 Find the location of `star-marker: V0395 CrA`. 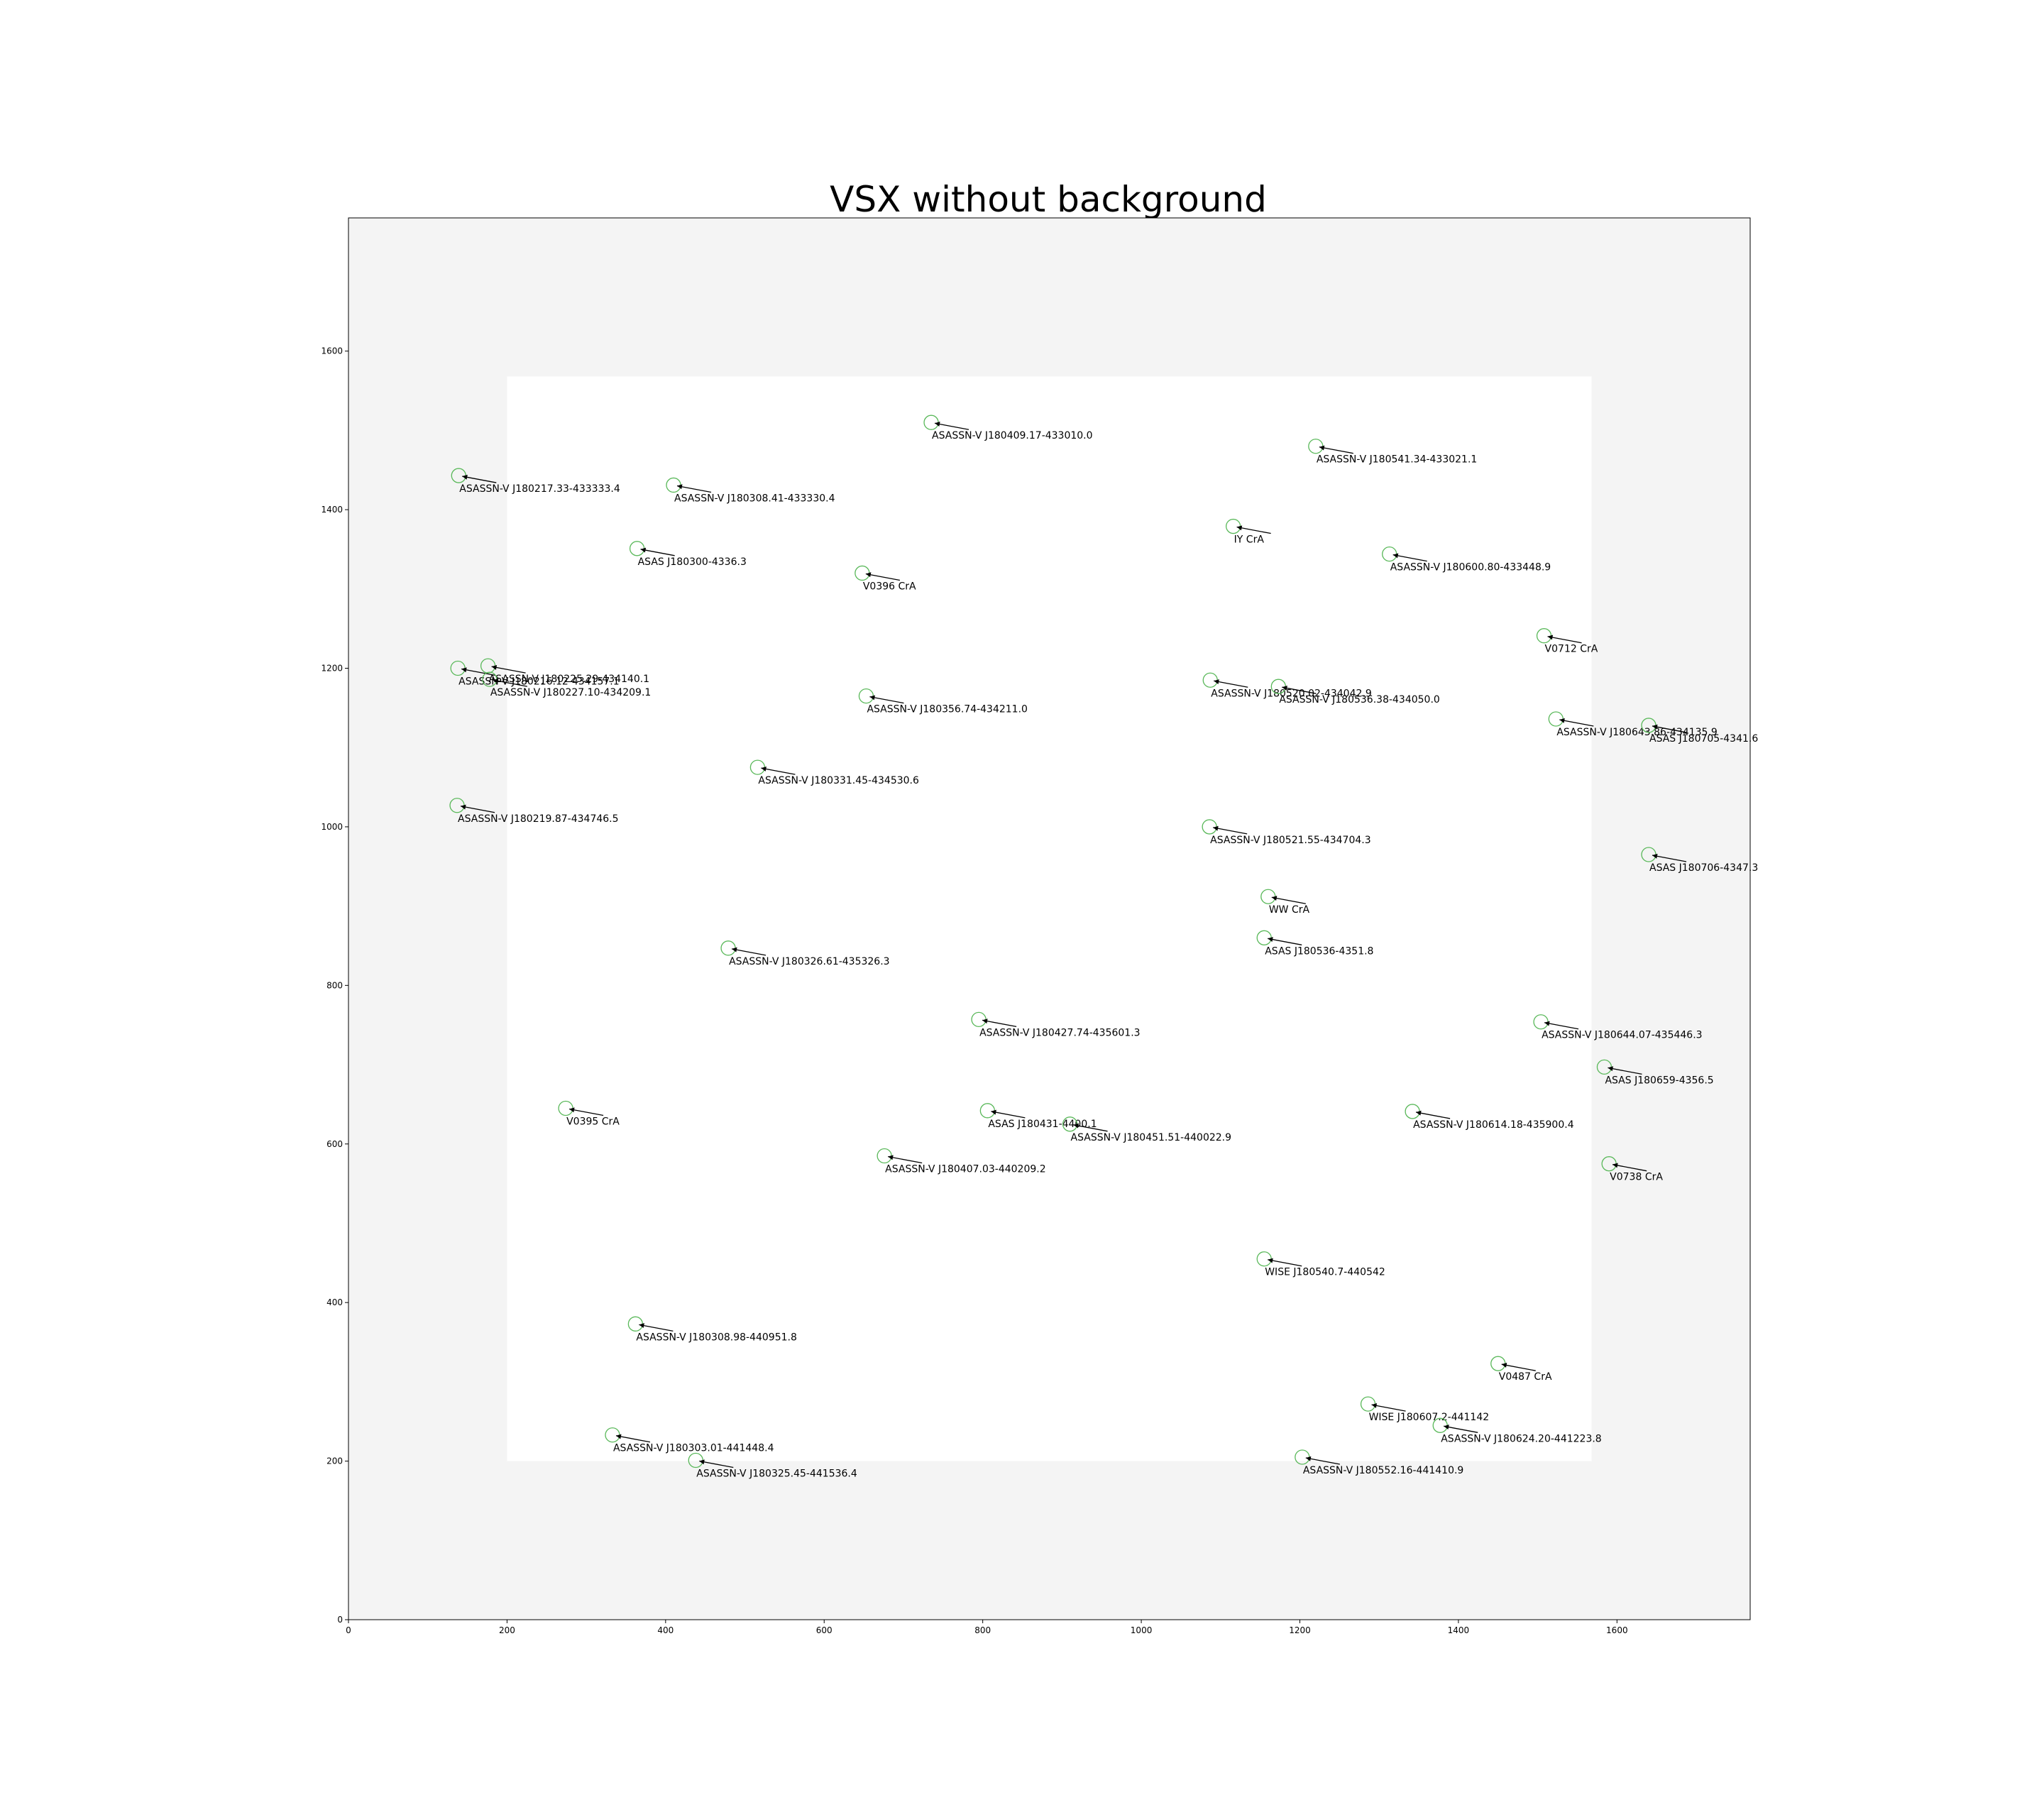

star-marker: V0395 CrA is located at coordinates (589, 1113).